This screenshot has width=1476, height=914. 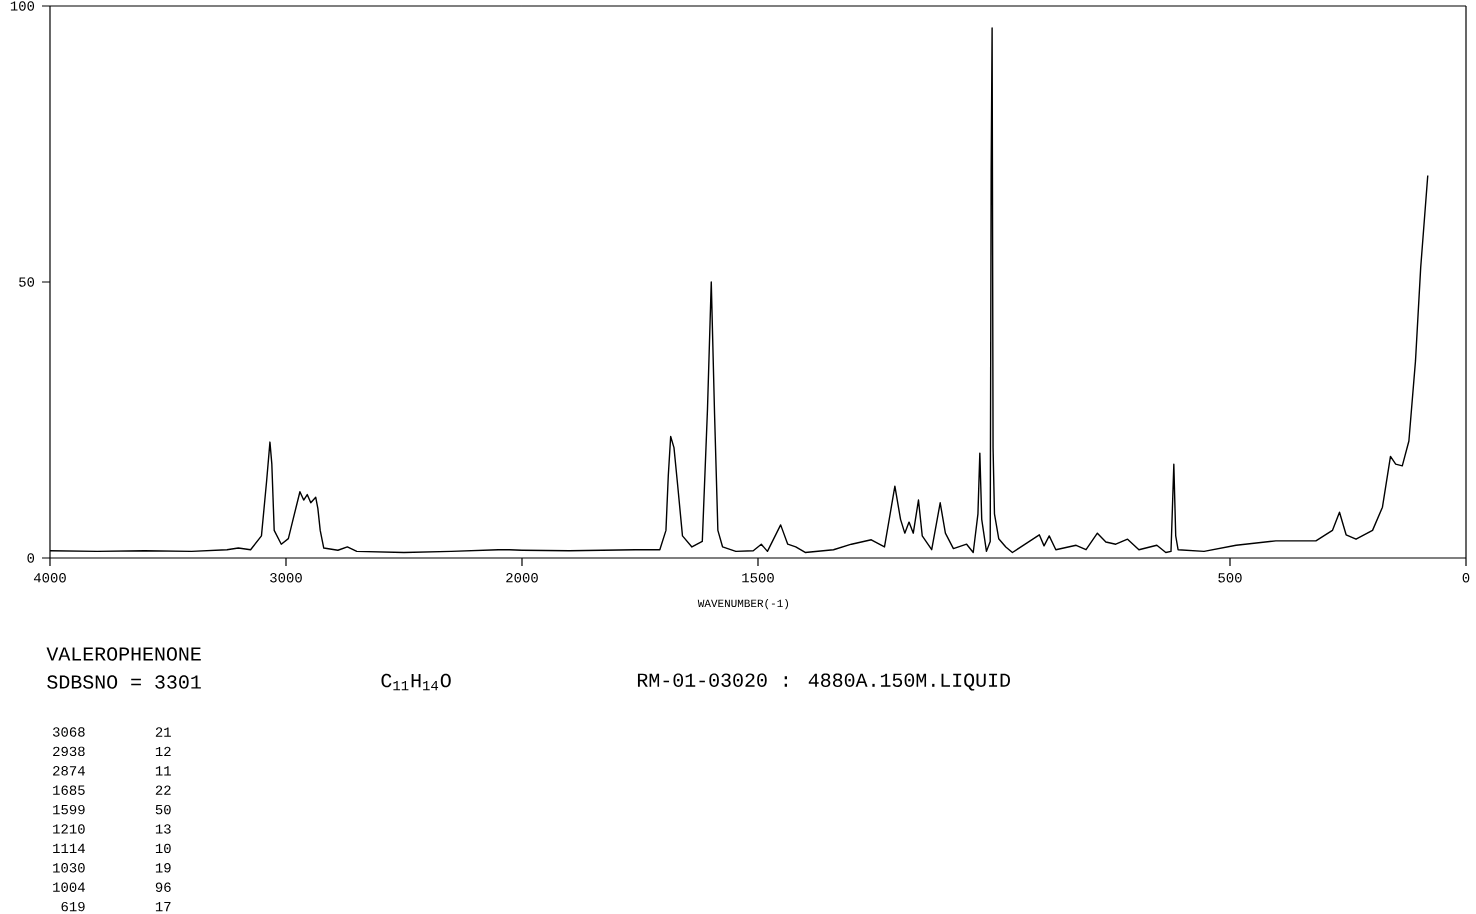 What do you see at coordinates (123, 654) in the screenshot?
I see `text: VALEROPHENONE` at bounding box center [123, 654].